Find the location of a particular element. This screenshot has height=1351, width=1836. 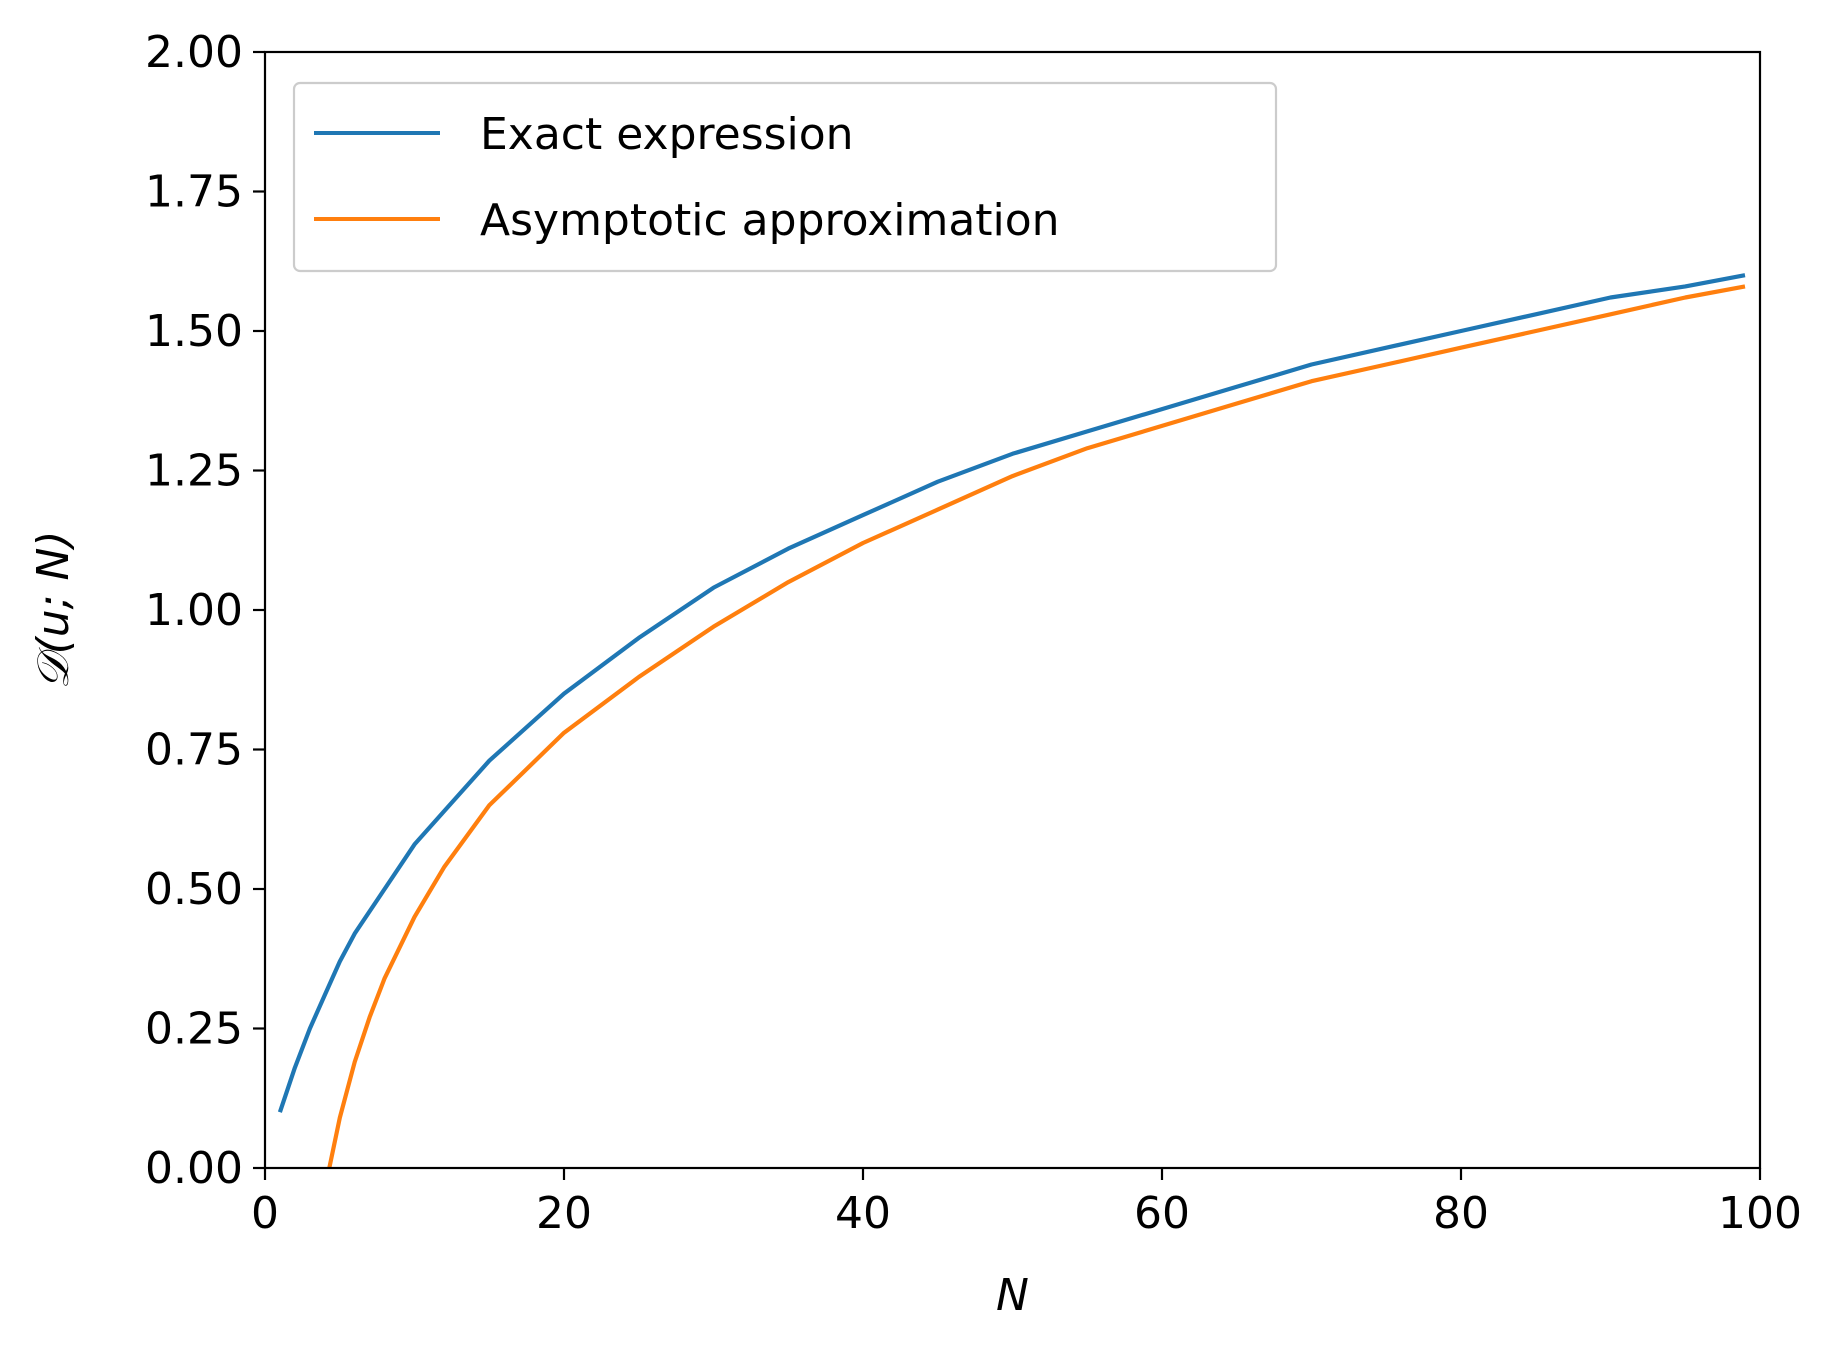

y-tick-label: 1.00 is located at coordinates (194, 610).